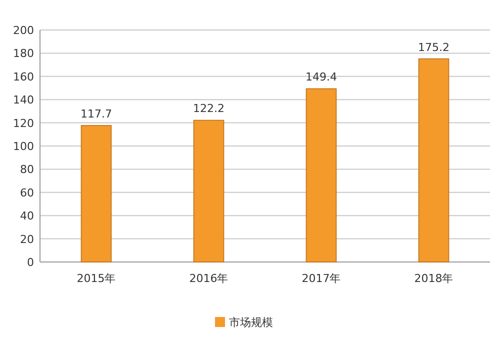  Describe the element at coordinates (434, 278) in the screenshot. I see `x-tick-label: 2018年` at that location.